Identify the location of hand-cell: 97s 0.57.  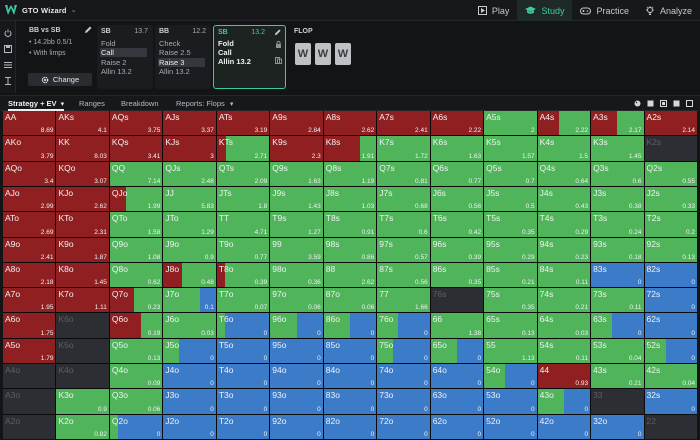
(403, 249).